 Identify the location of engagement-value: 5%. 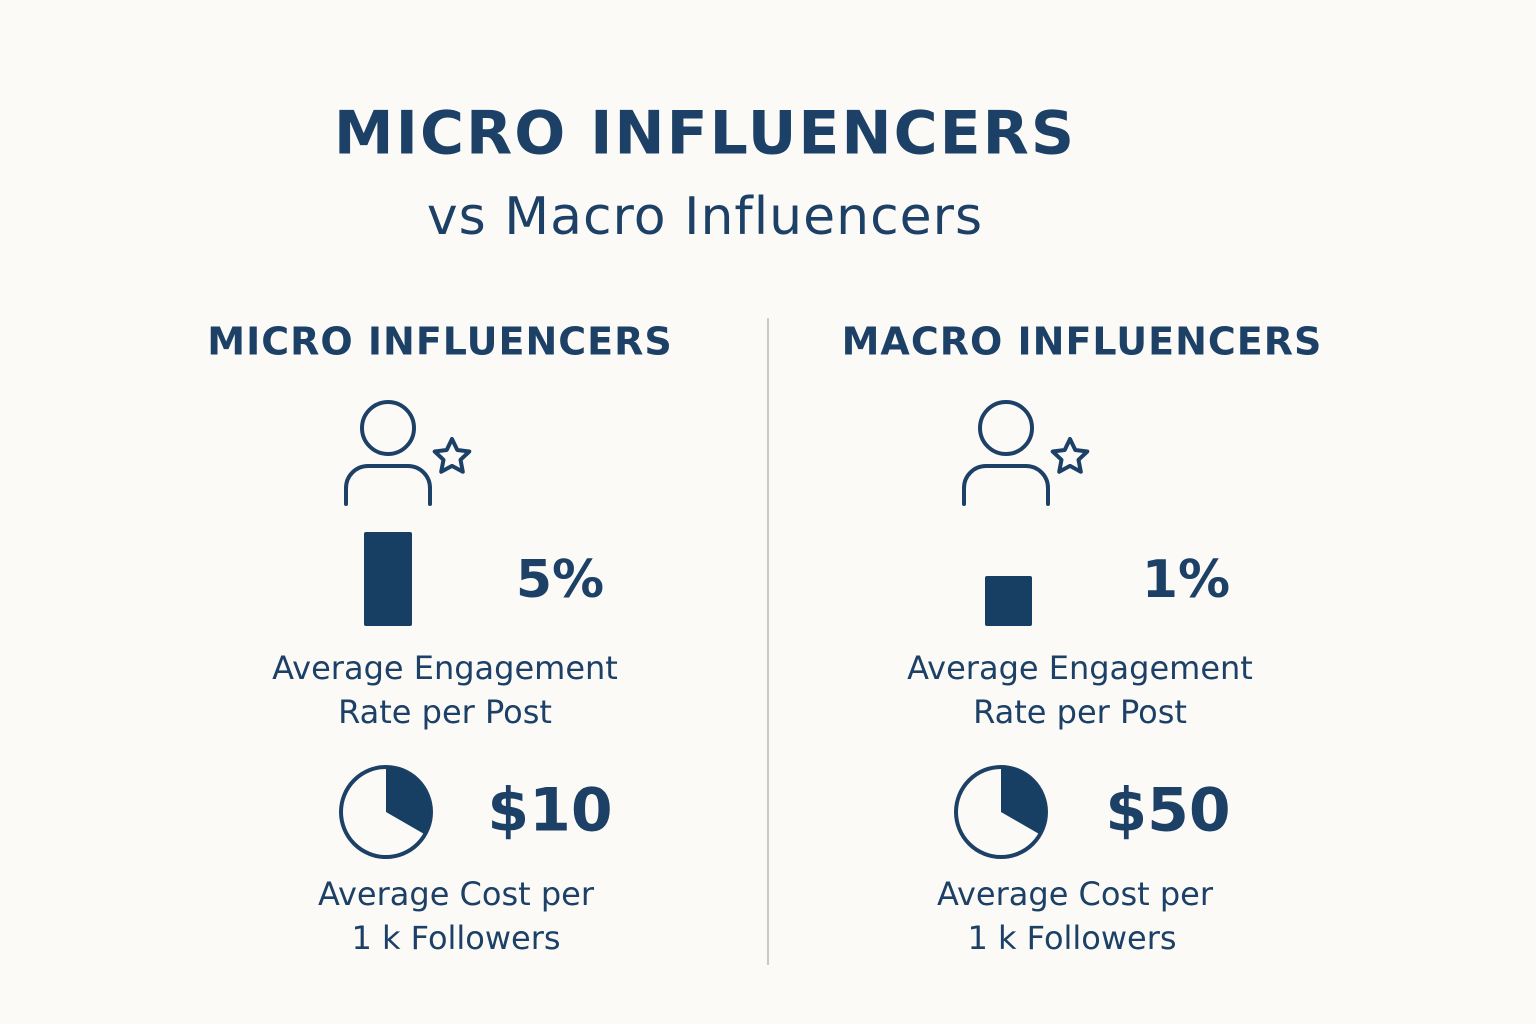
(560, 580).